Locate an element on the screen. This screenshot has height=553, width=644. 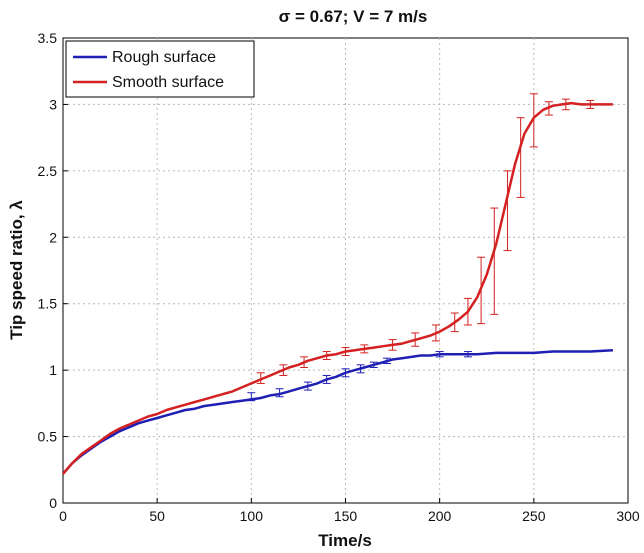
legend-label-rough: Rough surface is located at coordinates (164, 57).